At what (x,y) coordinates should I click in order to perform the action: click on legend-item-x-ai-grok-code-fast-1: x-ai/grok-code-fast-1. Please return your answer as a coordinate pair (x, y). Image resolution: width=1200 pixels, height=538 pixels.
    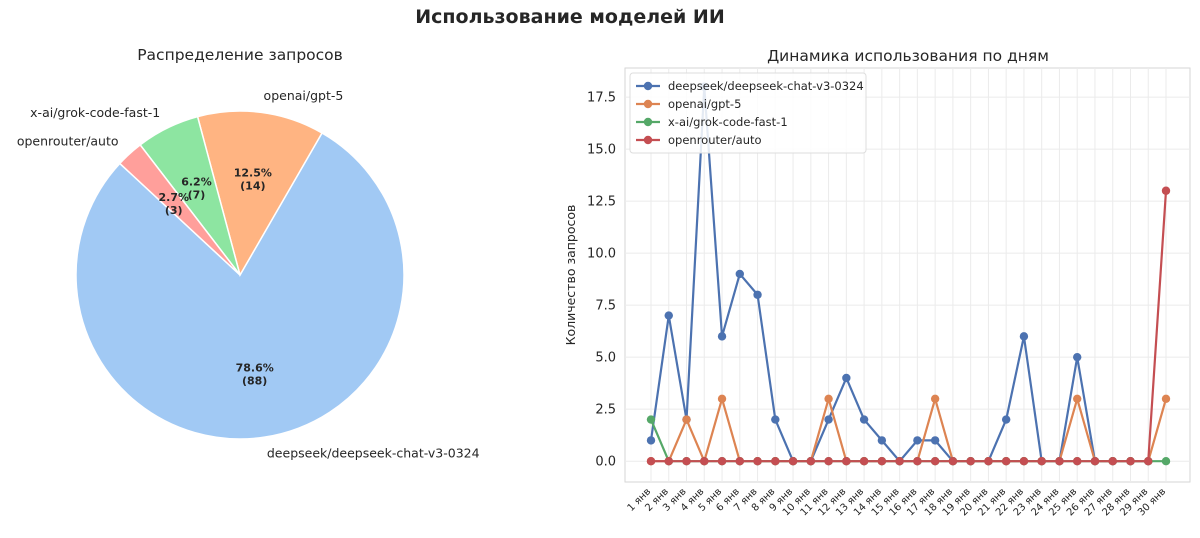
    Looking at the image, I should click on (712, 122).